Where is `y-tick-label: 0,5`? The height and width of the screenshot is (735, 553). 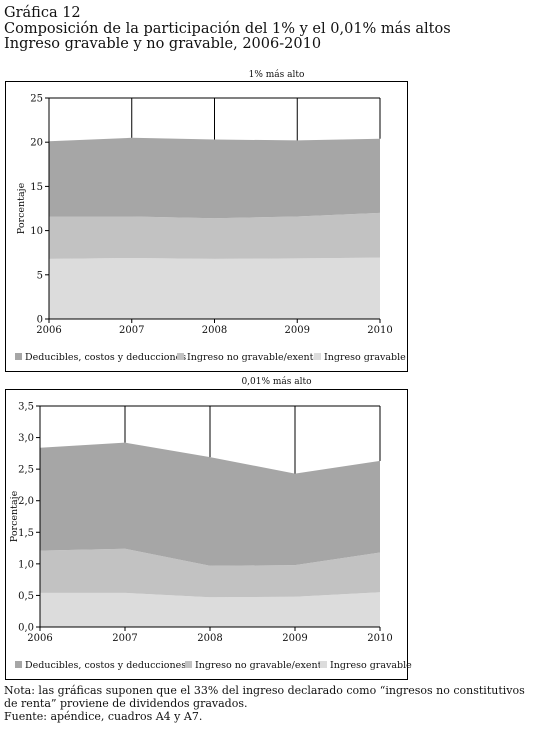
y-tick-label: 0,5 is located at coordinates (26, 596).